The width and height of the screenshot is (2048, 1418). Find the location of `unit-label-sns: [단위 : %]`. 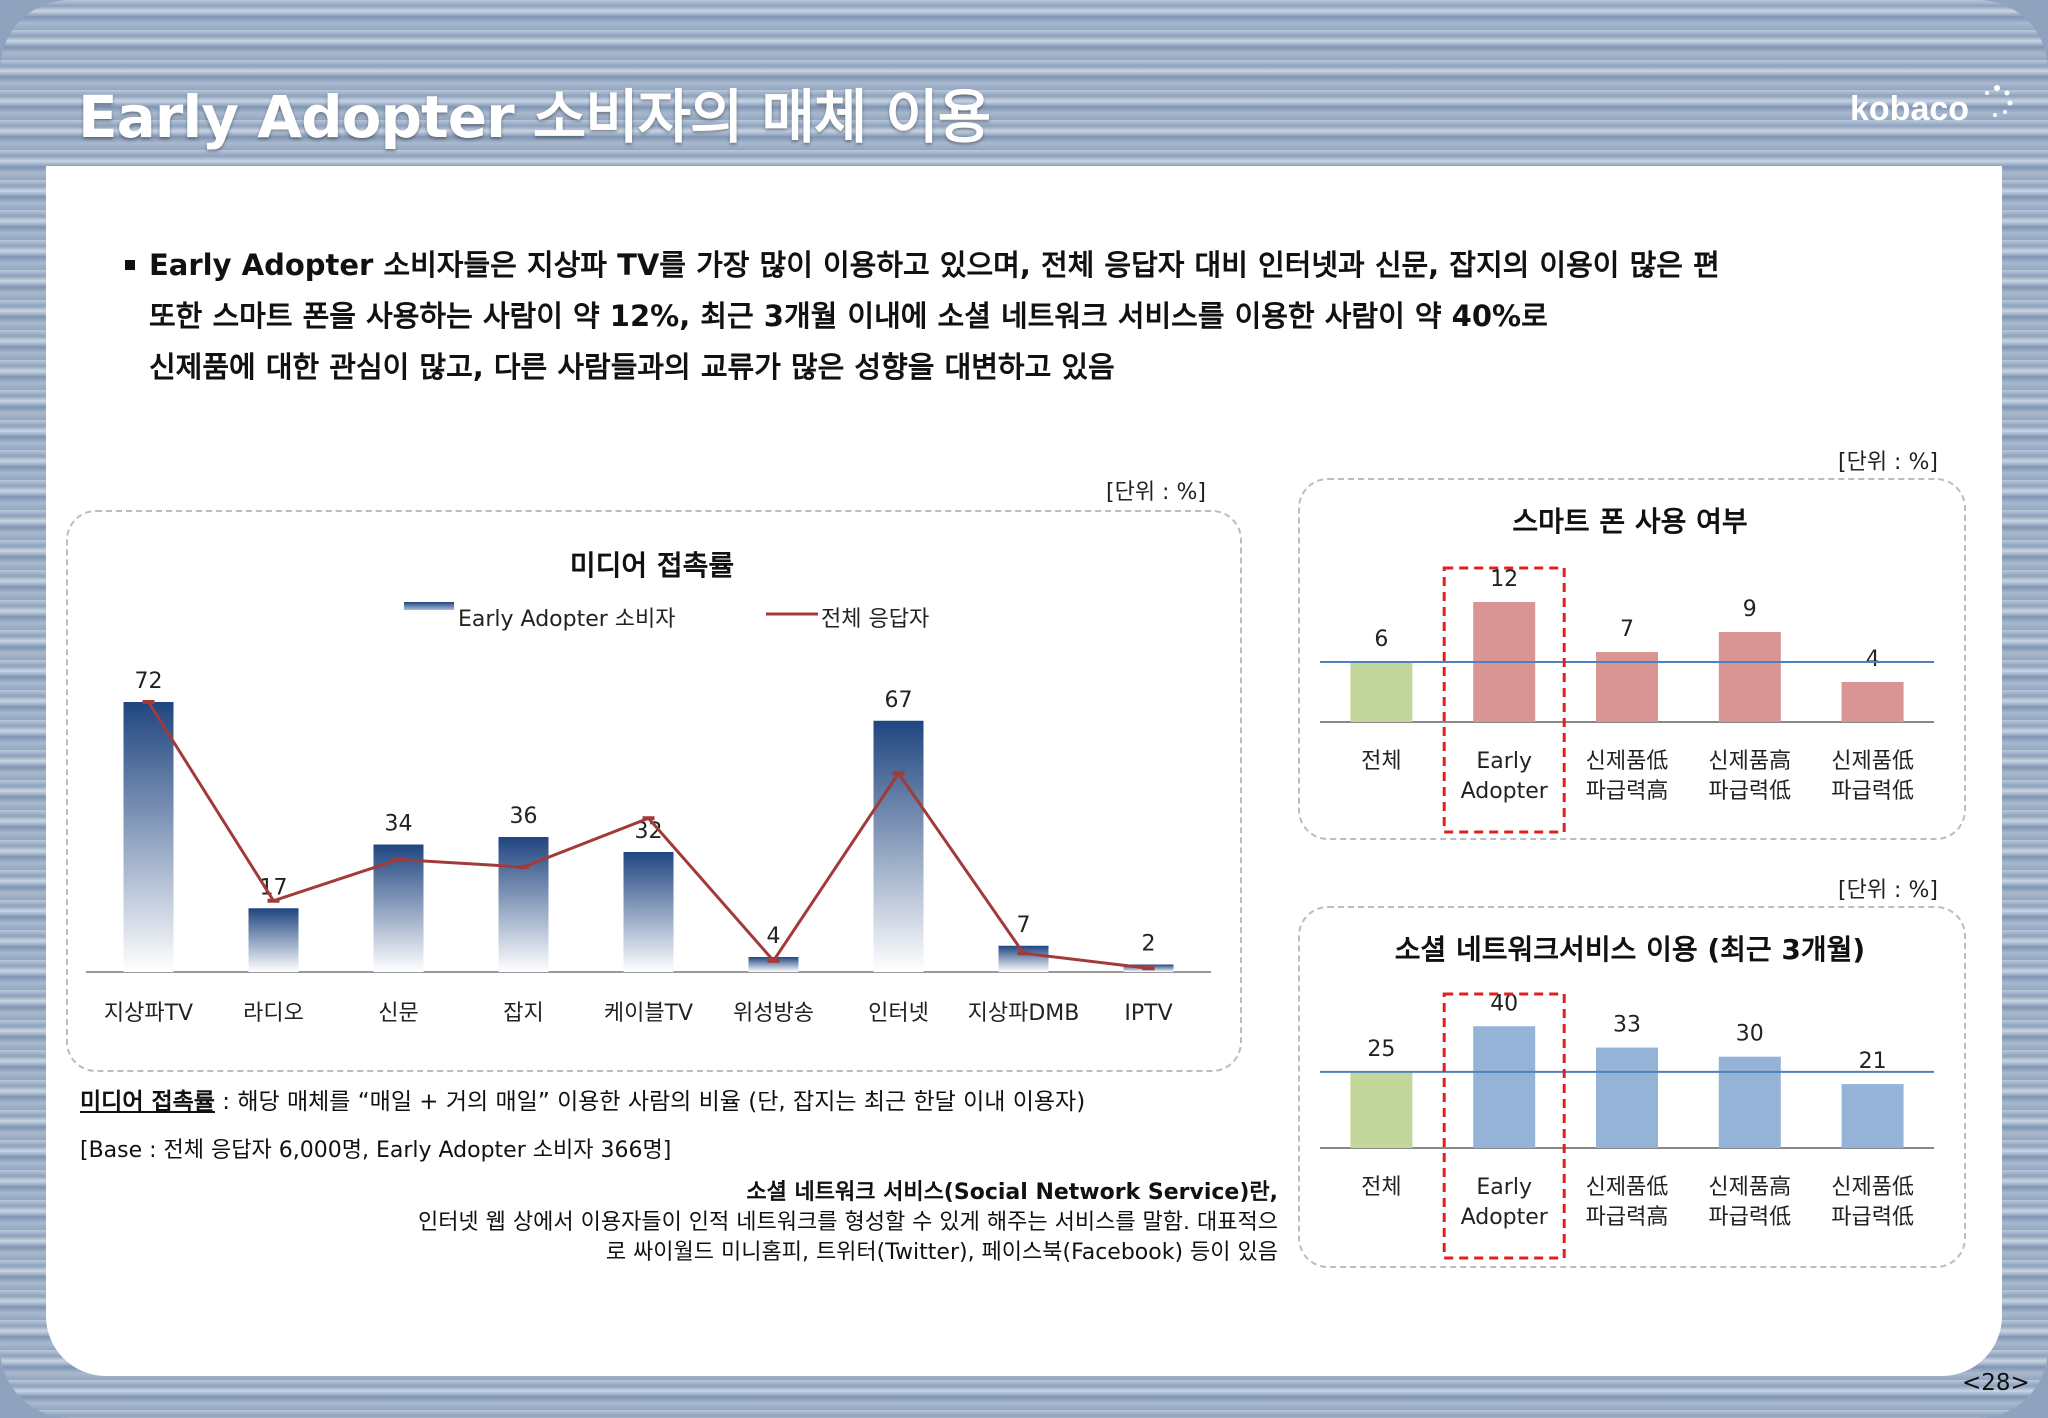

unit-label-sns: [단위 : %] is located at coordinates (1888, 890).